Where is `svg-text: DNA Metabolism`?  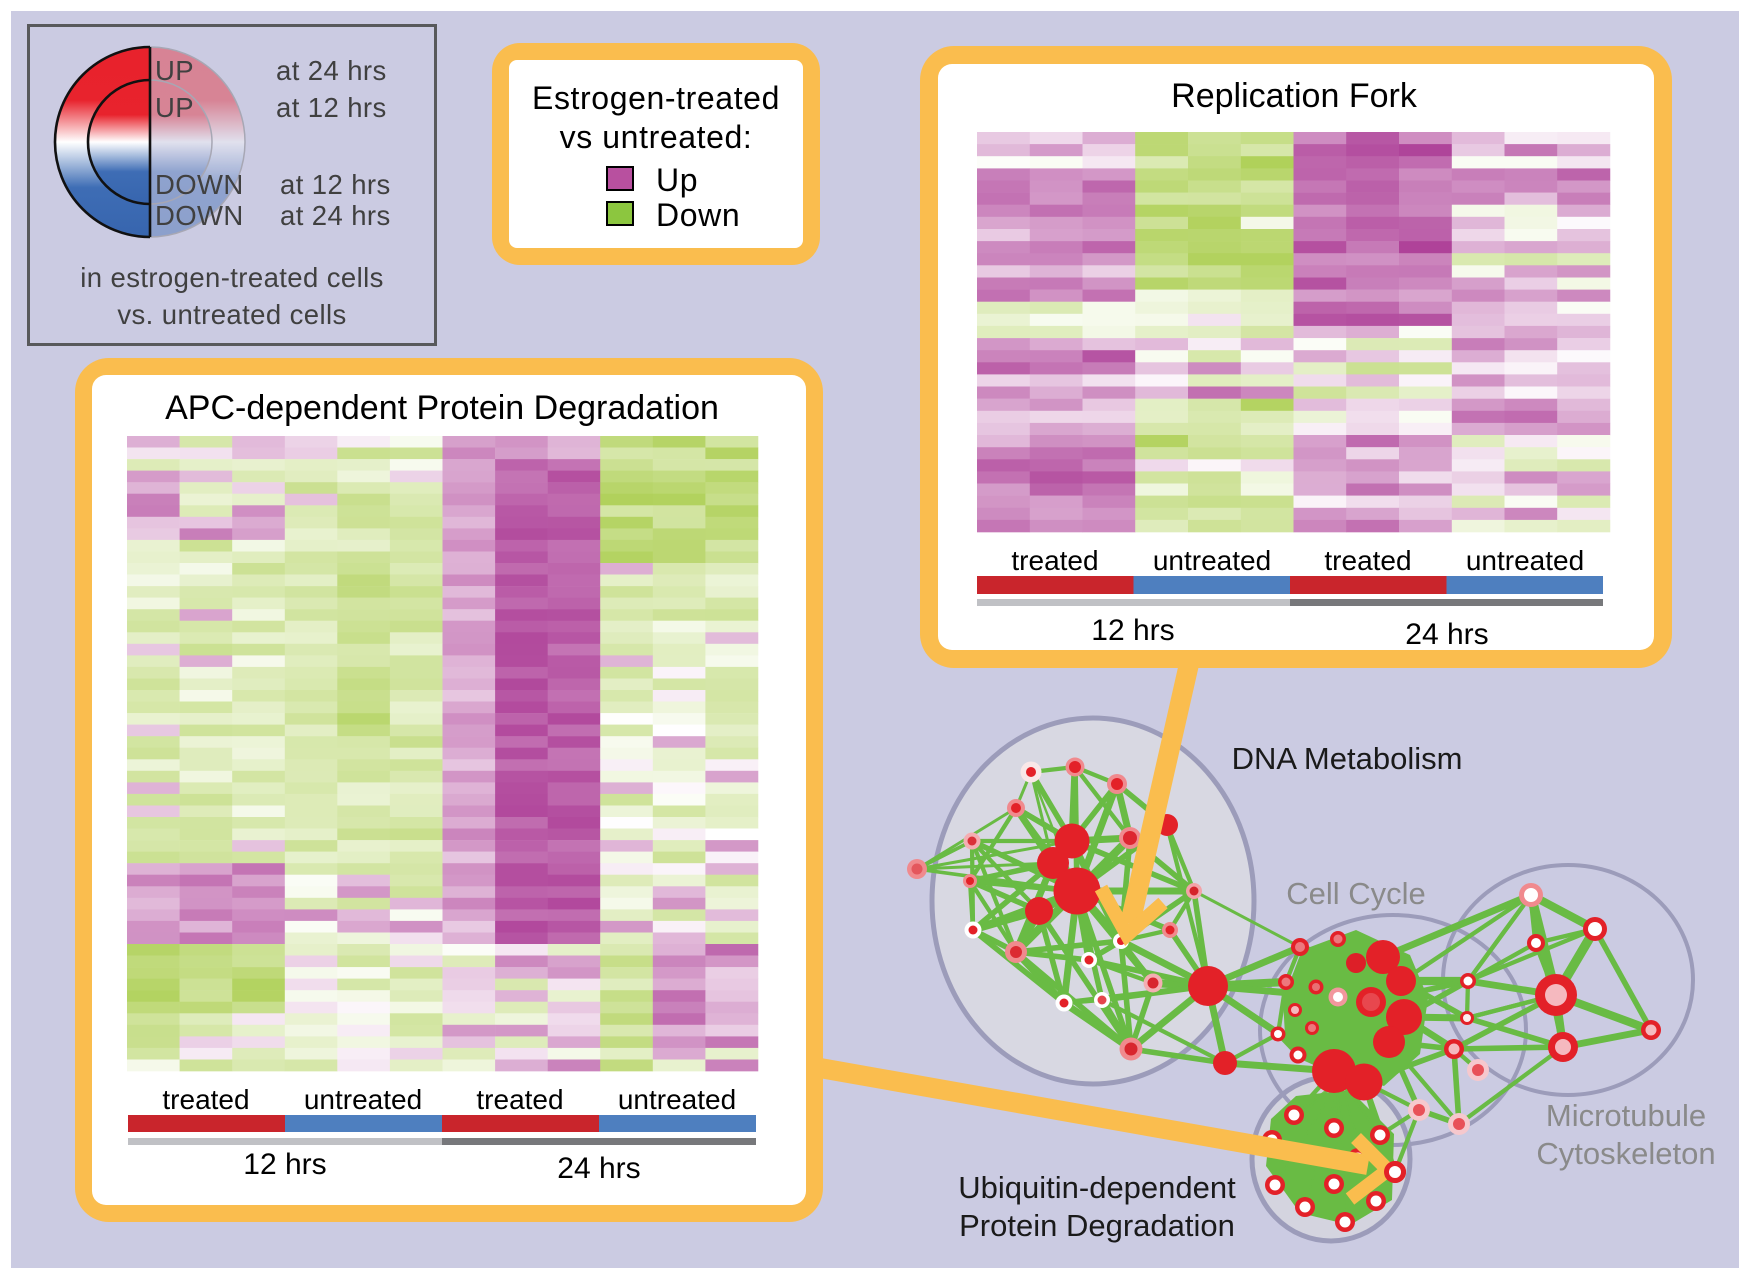
svg-text: DNA Metabolism is located at coordinates (1347, 758).